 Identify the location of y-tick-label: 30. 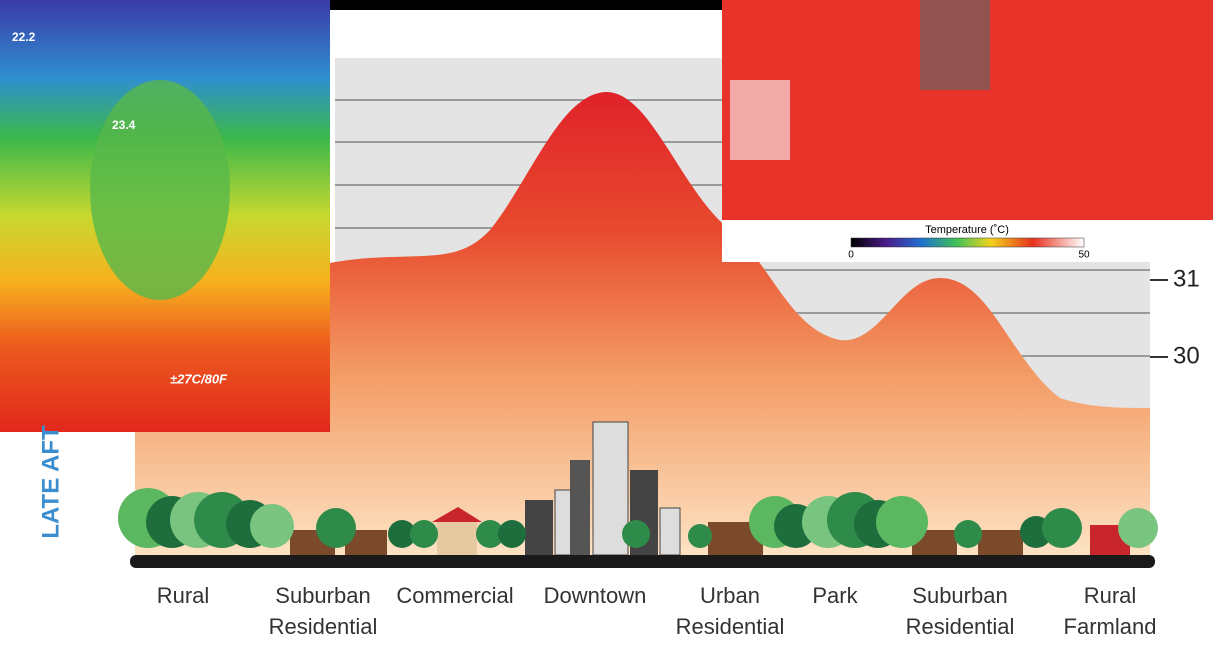
(1186, 355).